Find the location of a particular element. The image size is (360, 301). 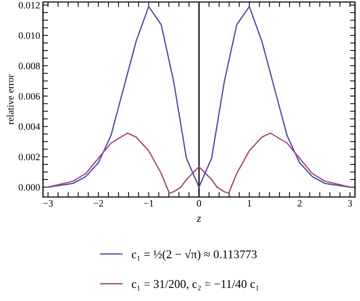

y-axis-title: relative error is located at coordinates (10, 99).